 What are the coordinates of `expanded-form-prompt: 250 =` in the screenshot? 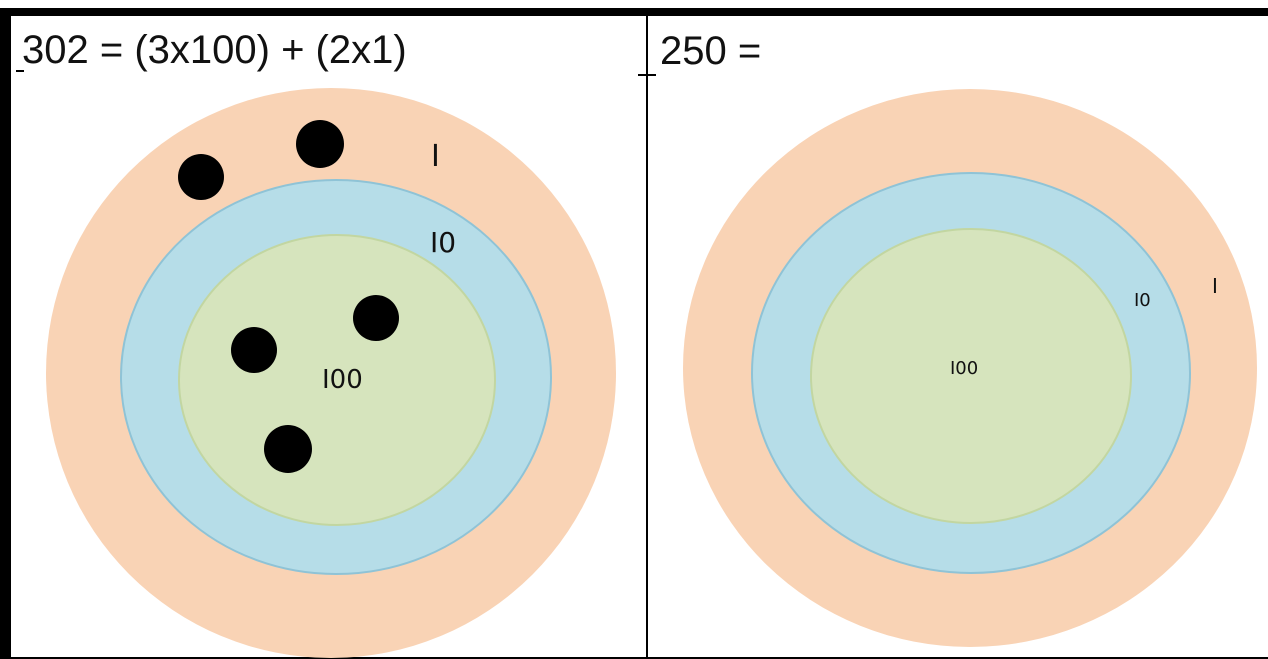 It's located at (711, 51).